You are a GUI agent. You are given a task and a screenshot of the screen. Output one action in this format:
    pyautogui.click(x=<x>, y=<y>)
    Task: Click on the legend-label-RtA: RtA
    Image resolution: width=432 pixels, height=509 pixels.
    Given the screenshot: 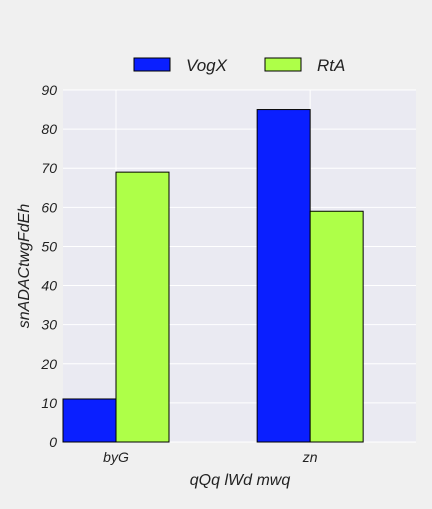 What is the action you would take?
    pyautogui.click(x=331, y=65)
    